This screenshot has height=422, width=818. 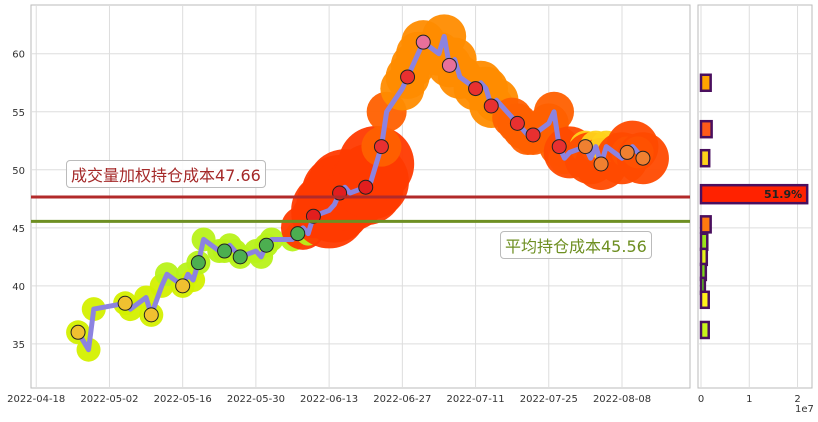 What do you see at coordinates (804, 409) in the screenshot?
I see `x-offset-label: 1e7` at bounding box center [804, 409].